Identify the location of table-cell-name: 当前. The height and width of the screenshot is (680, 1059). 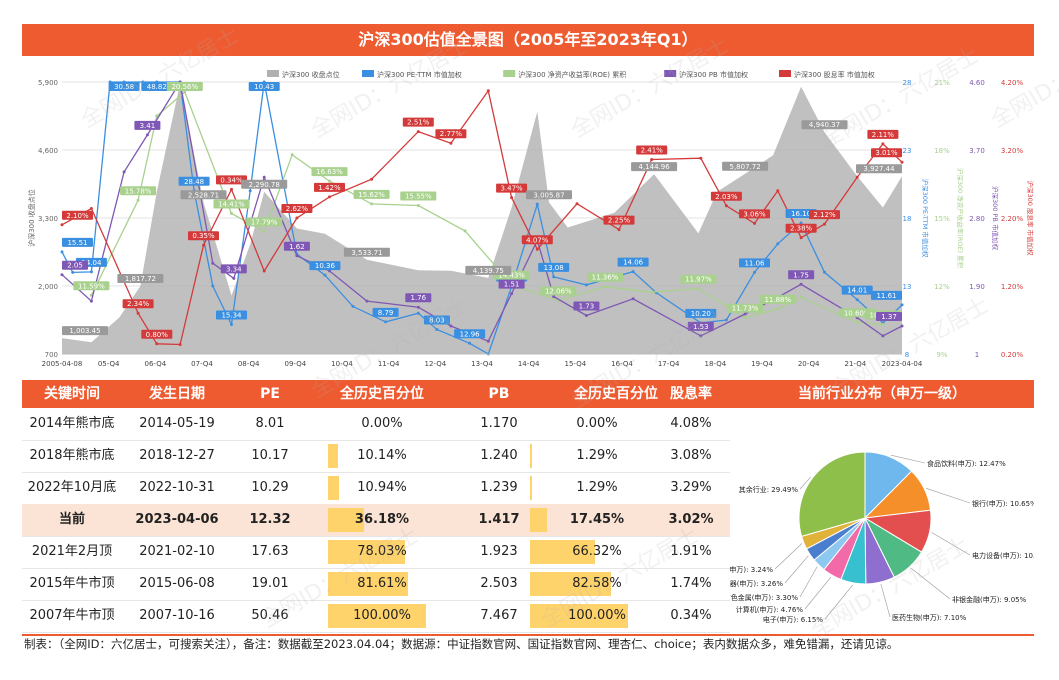
(71, 519).